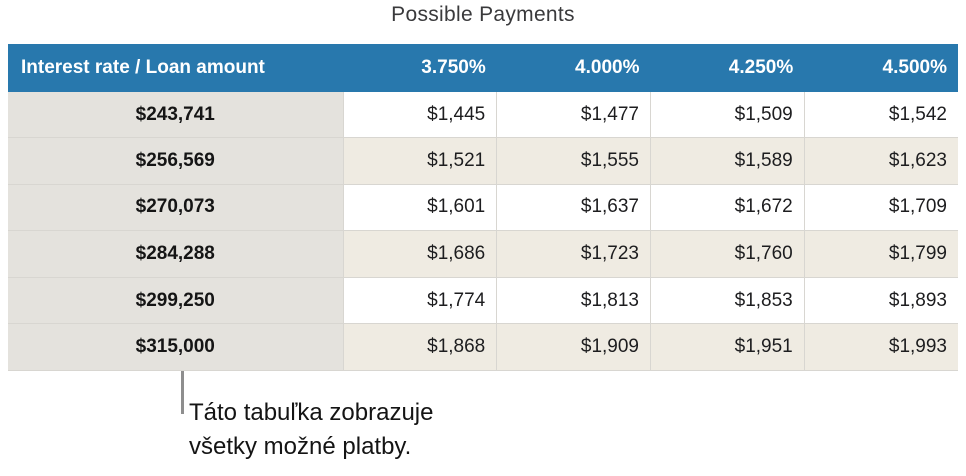  I want to click on header-cell-rate-1: 3.750%, so click(420, 68).